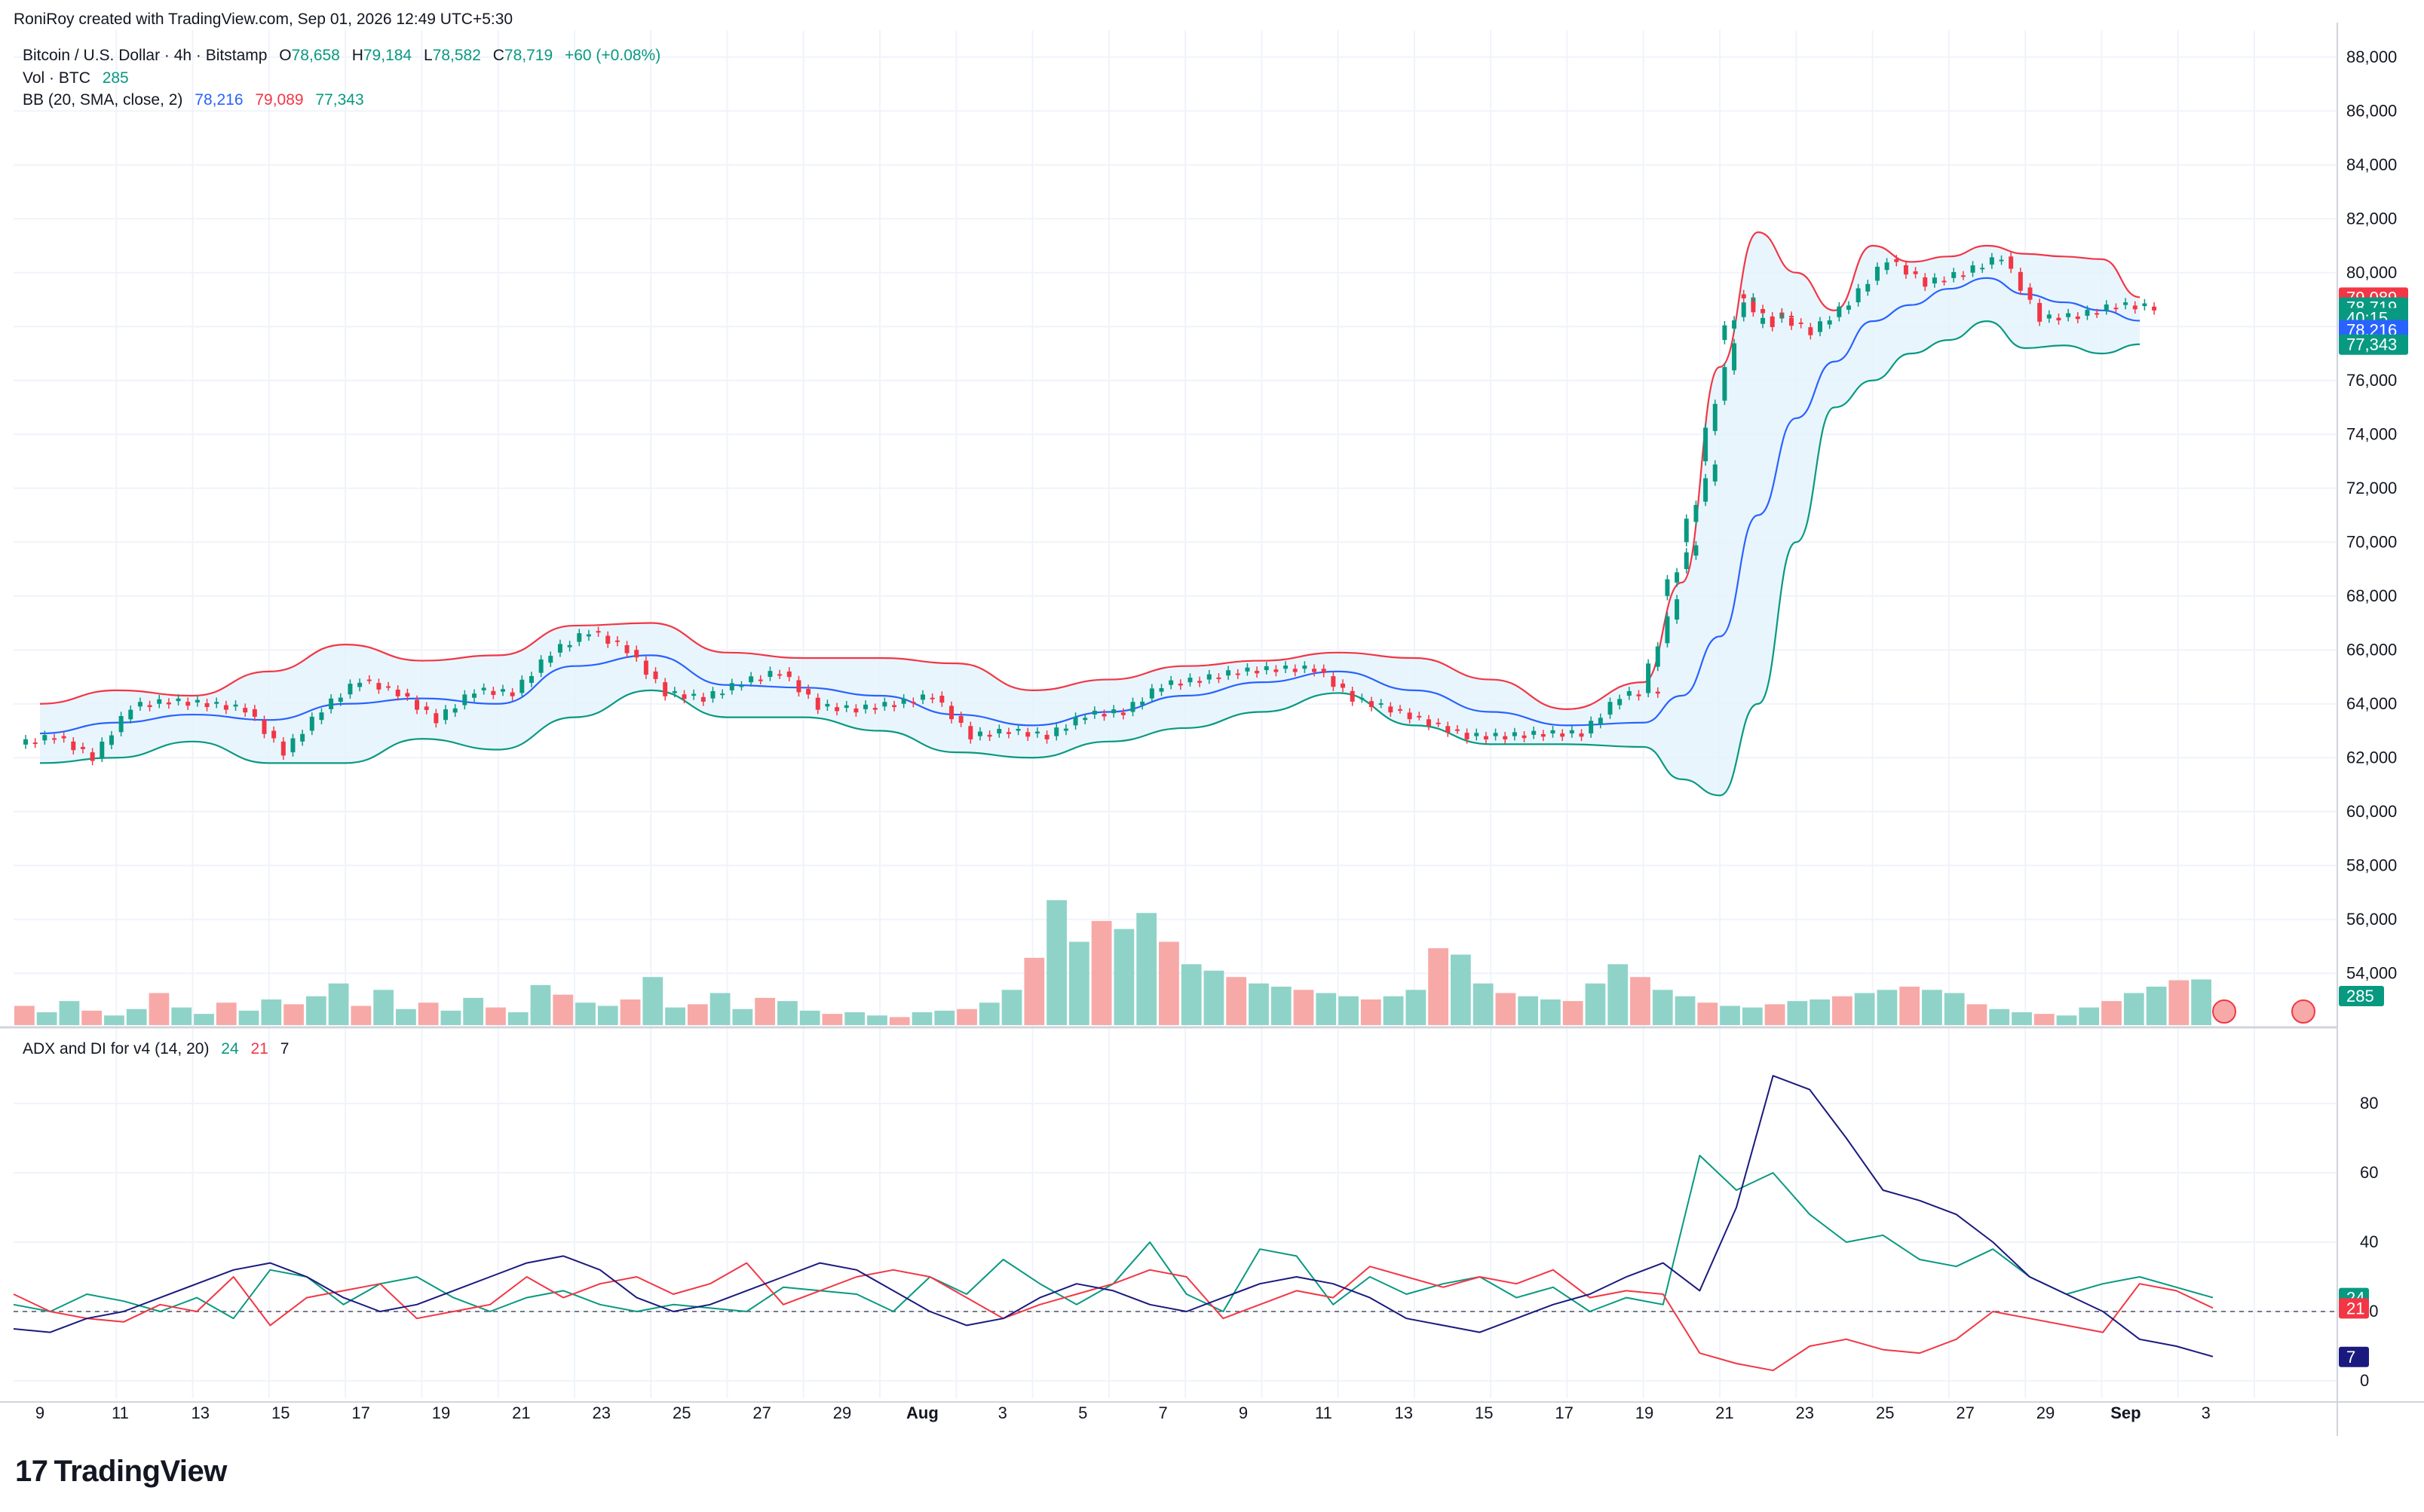 The width and height of the screenshot is (2424, 1512). What do you see at coordinates (79, 78) in the screenshot?
I see `volume-legend: Vol · BTC 285` at bounding box center [79, 78].